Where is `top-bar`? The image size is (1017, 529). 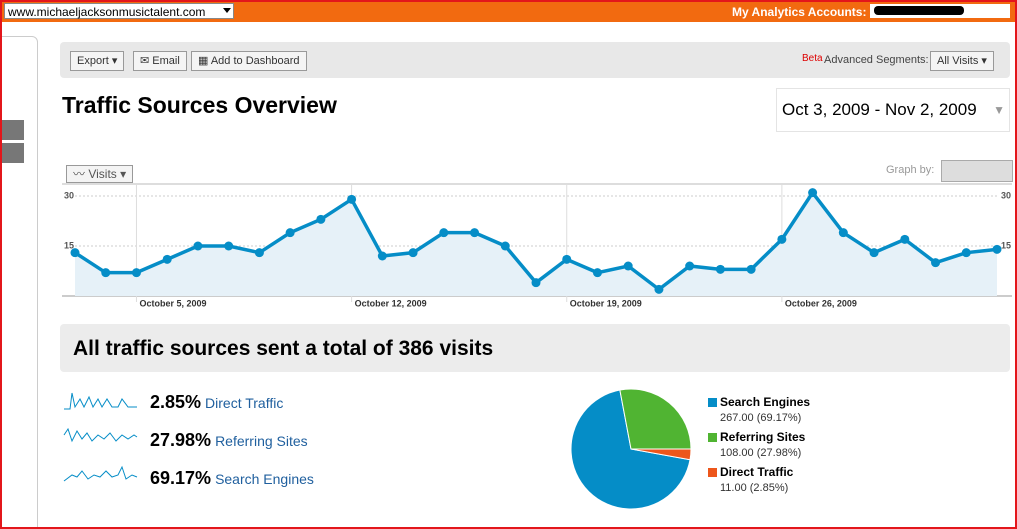
top-bar is located at coordinates (508, 12).